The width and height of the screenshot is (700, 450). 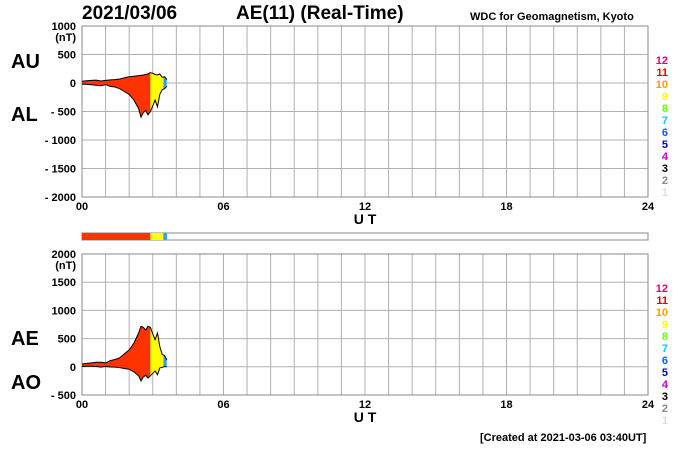 What do you see at coordinates (365, 219) in the screenshot?
I see `au-al-x-axis-label: U T` at bounding box center [365, 219].